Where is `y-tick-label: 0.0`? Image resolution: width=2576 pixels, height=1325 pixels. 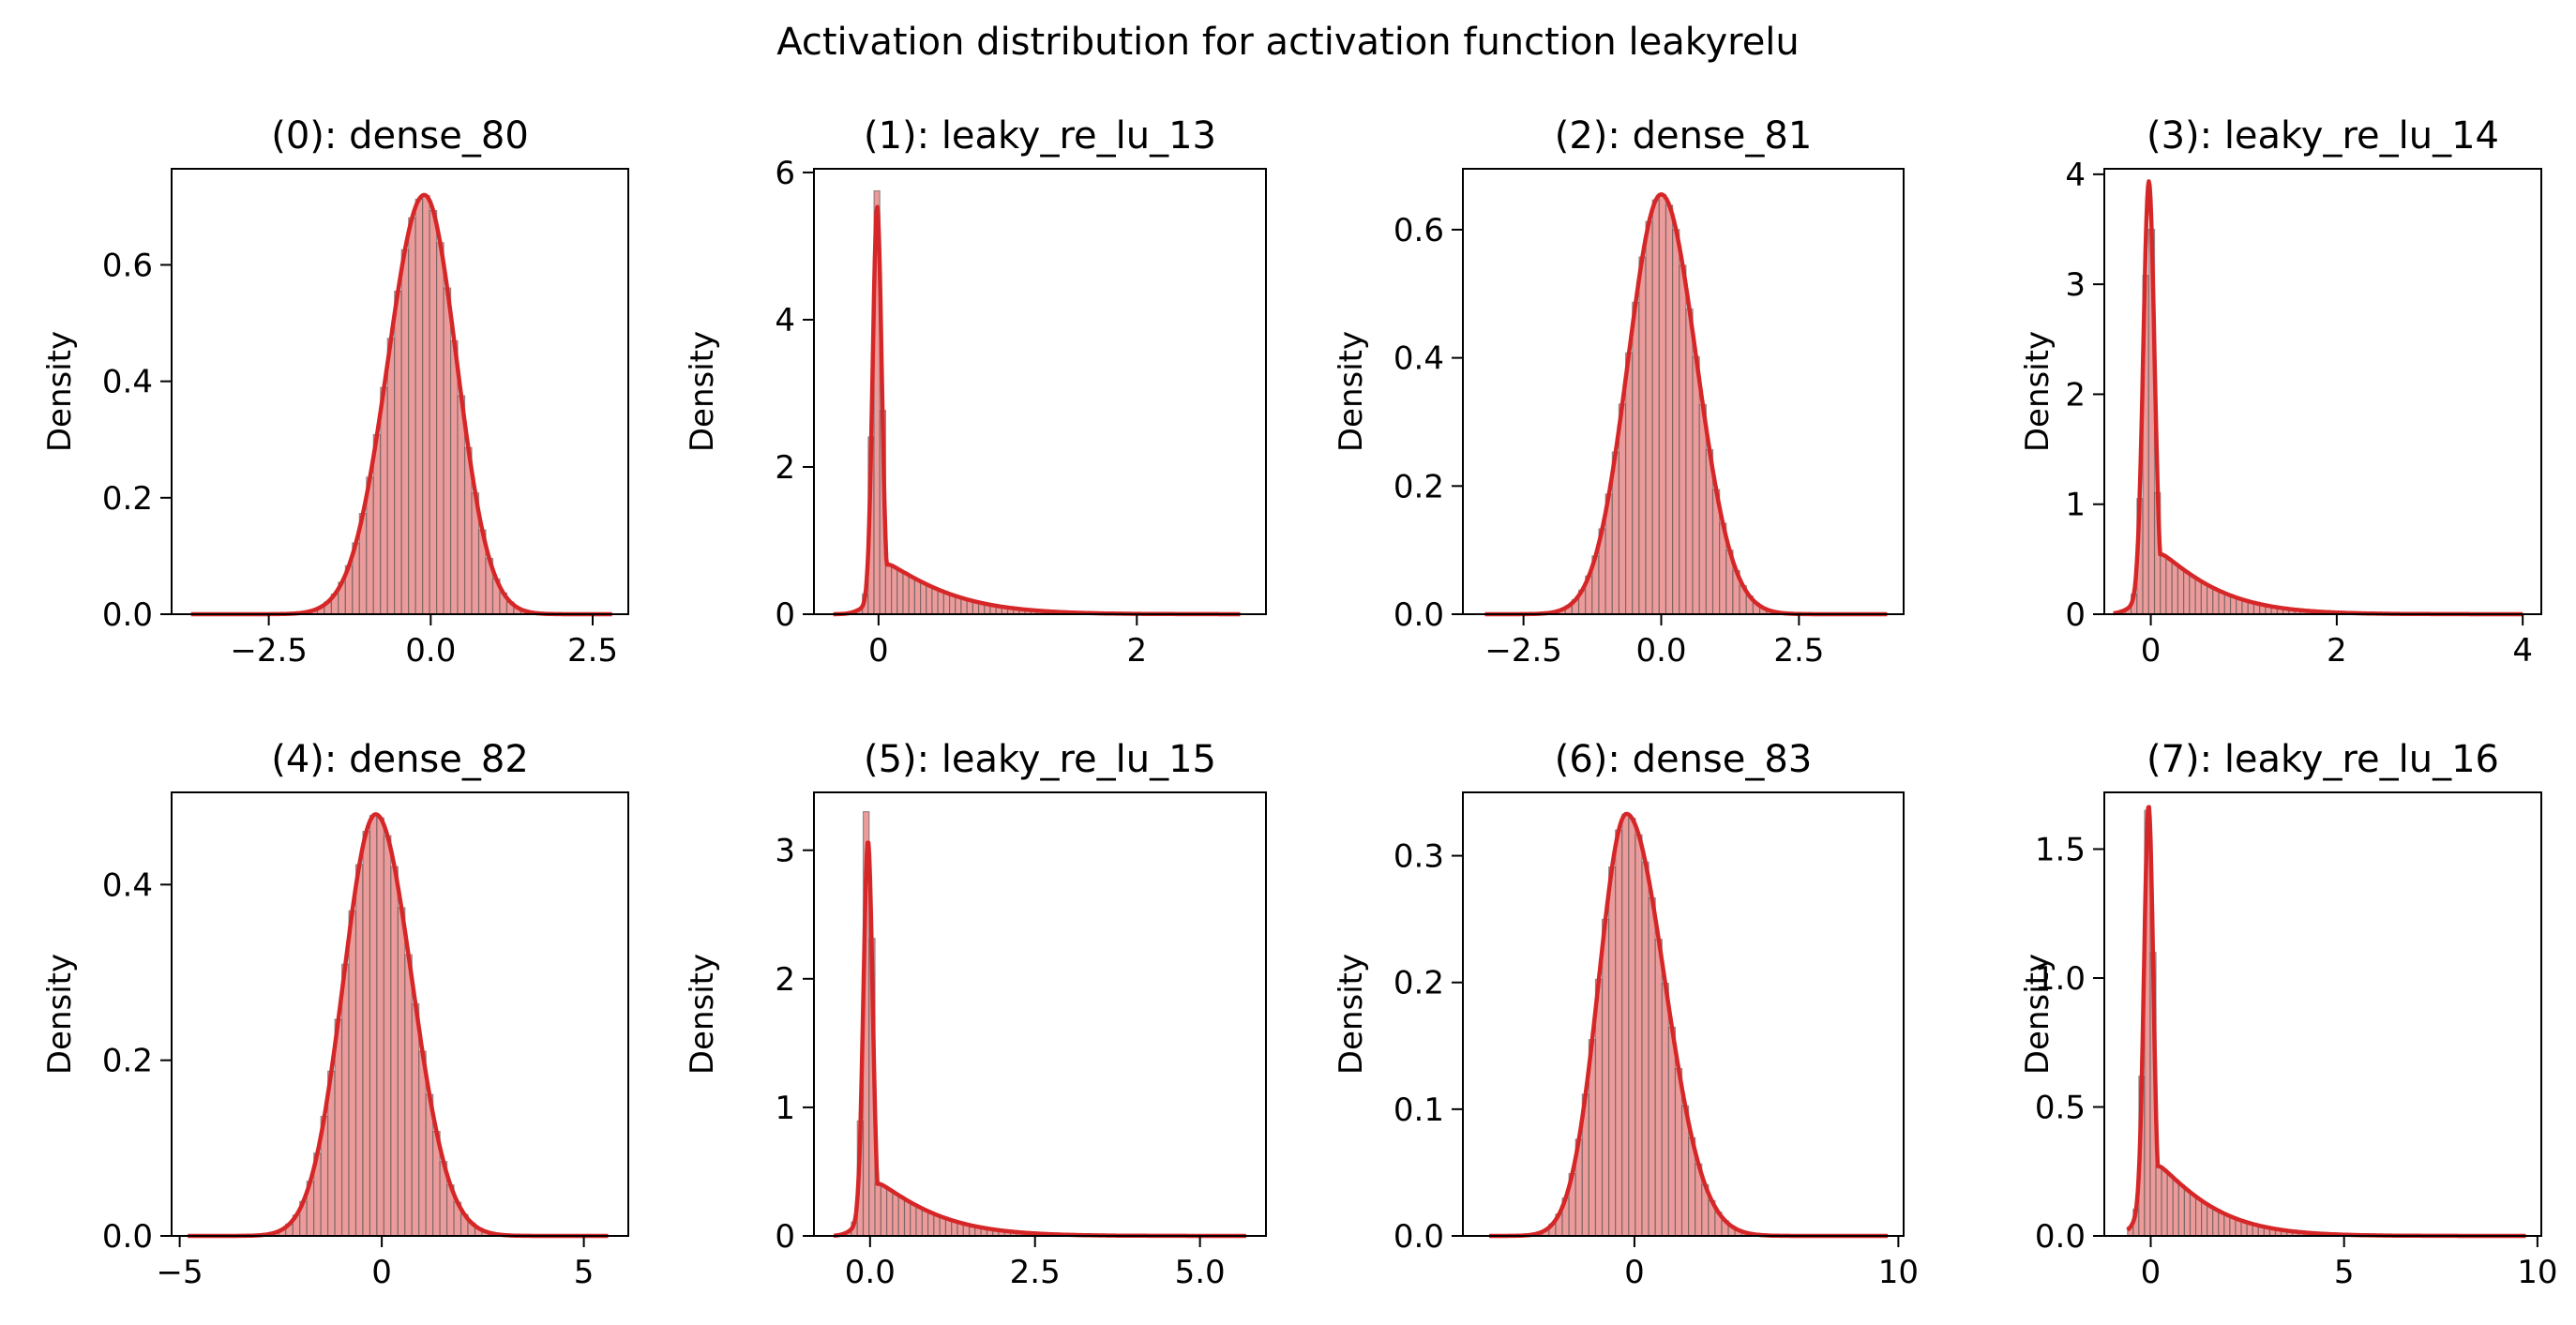
y-tick-label: 0.0 is located at coordinates (1418, 1237).